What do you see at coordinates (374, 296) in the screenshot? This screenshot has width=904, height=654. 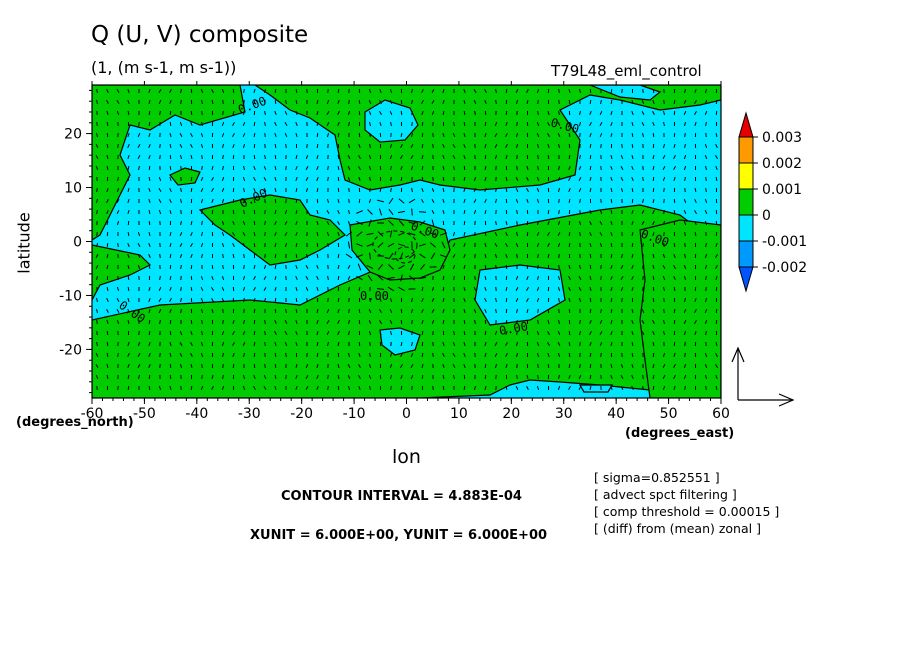 I see `contour-label: 0.00` at bounding box center [374, 296].